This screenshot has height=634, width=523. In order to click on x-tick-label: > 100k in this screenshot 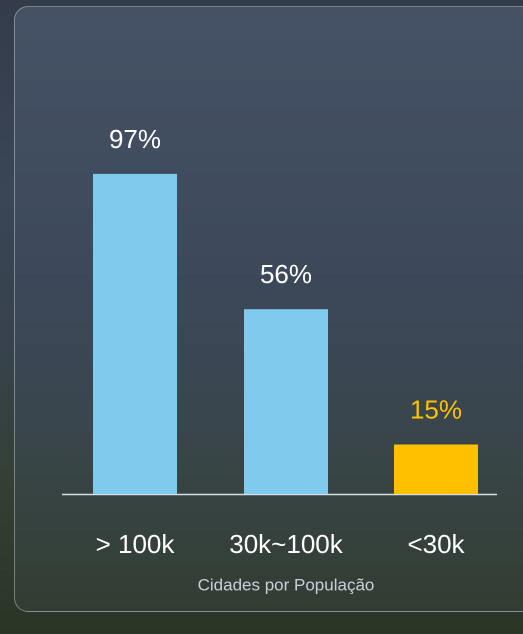, I will do `click(136, 544)`.